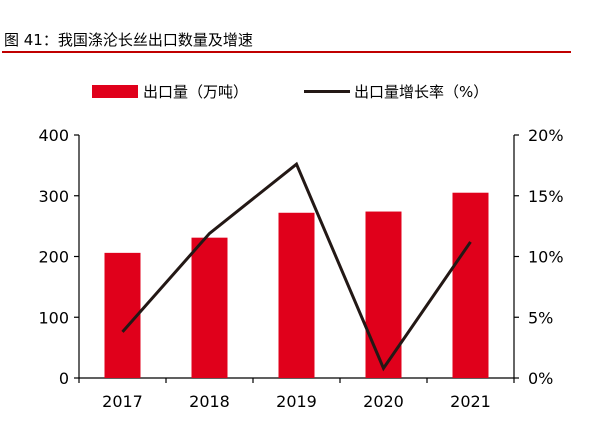  What do you see at coordinates (546, 135) in the screenshot?
I see `y-right-tick-label: 20%` at bounding box center [546, 135].